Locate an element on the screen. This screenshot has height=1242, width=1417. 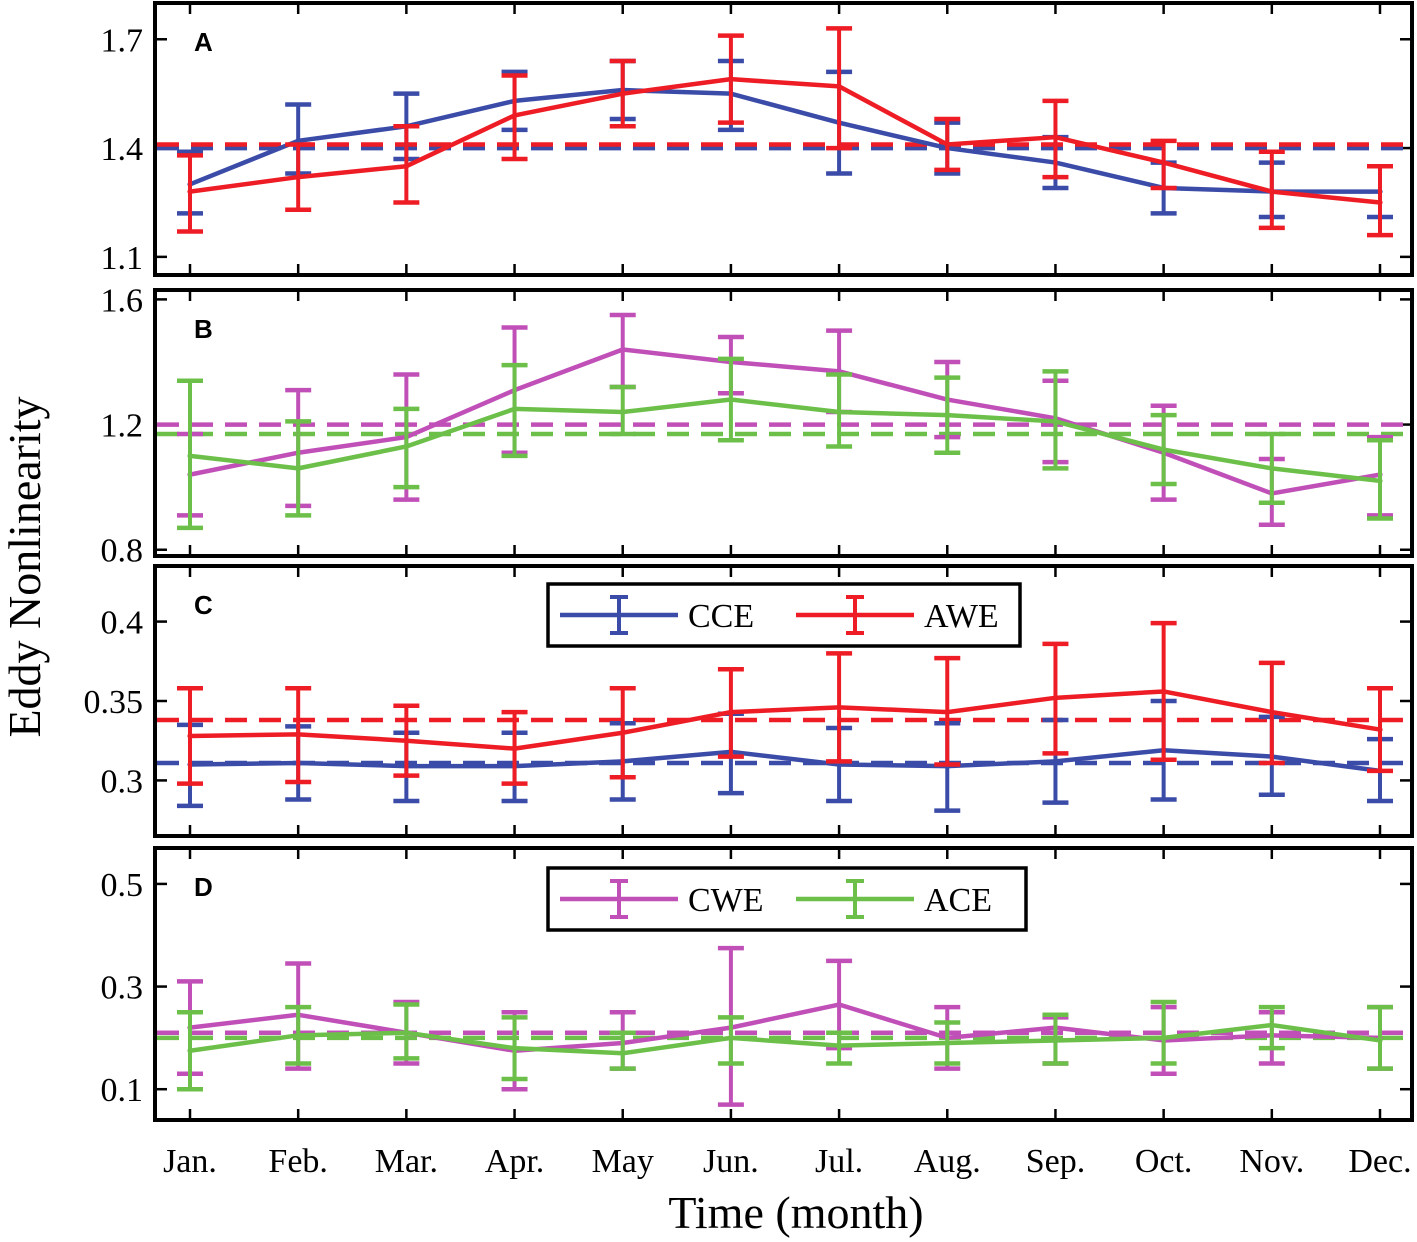
month-label: Aug. is located at coordinates (947, 1161).